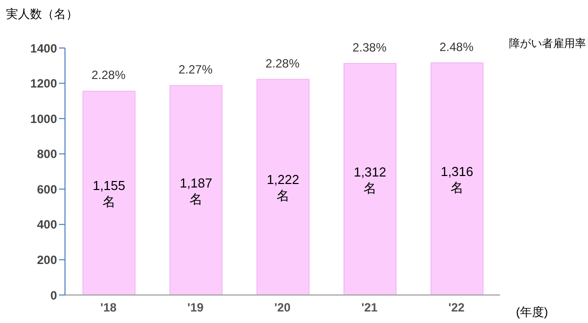  What do you see at coordinates (47, 189) in the screenshot?
I see `y-tick-label: 600` at bounding box center [47, 189].